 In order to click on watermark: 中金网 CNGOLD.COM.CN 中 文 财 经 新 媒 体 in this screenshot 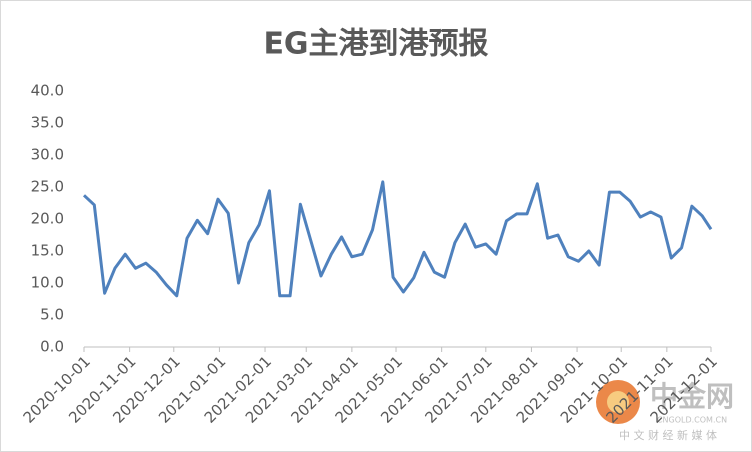, I will do `click(665, 411)`.